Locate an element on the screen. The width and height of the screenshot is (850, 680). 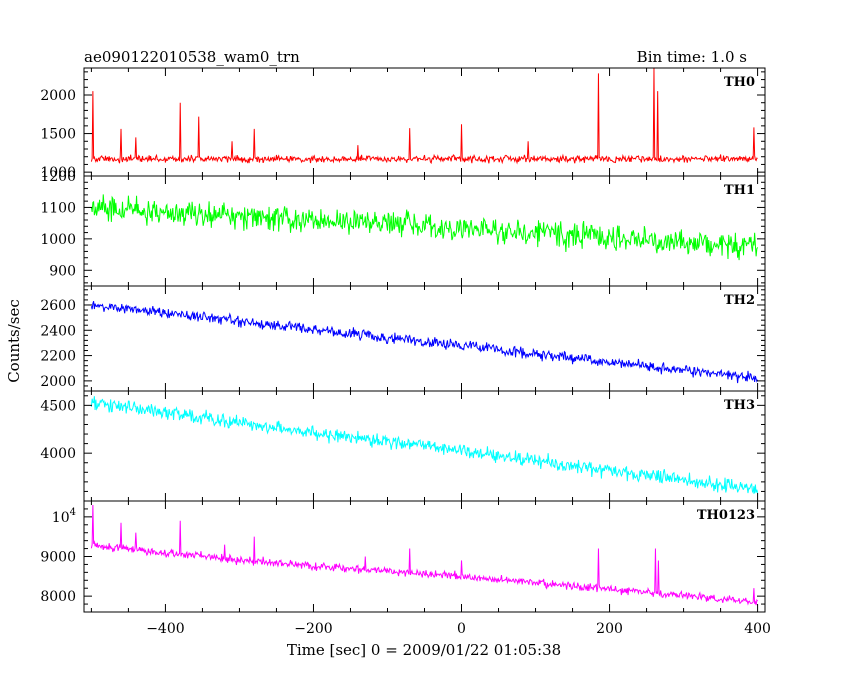
y-tick-label: 1500 is located at coordinates (58, 135).